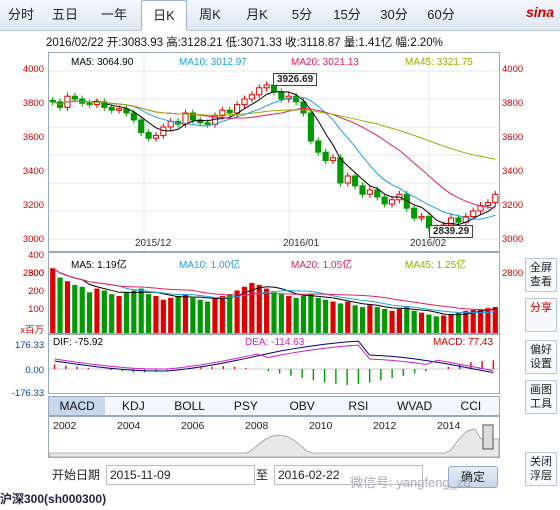 The height and width of the screenshot is (510, 560). Describe the element at coordinates (53, 499) in the screenshot. I see `index-name: 沪深300(sh000300)` at that location.